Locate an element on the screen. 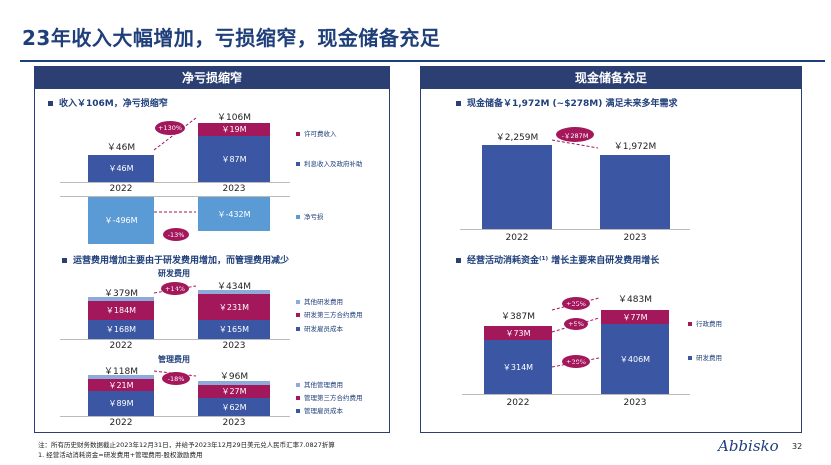  bar-admin-other-2022 is located at coordinates (121, 377).